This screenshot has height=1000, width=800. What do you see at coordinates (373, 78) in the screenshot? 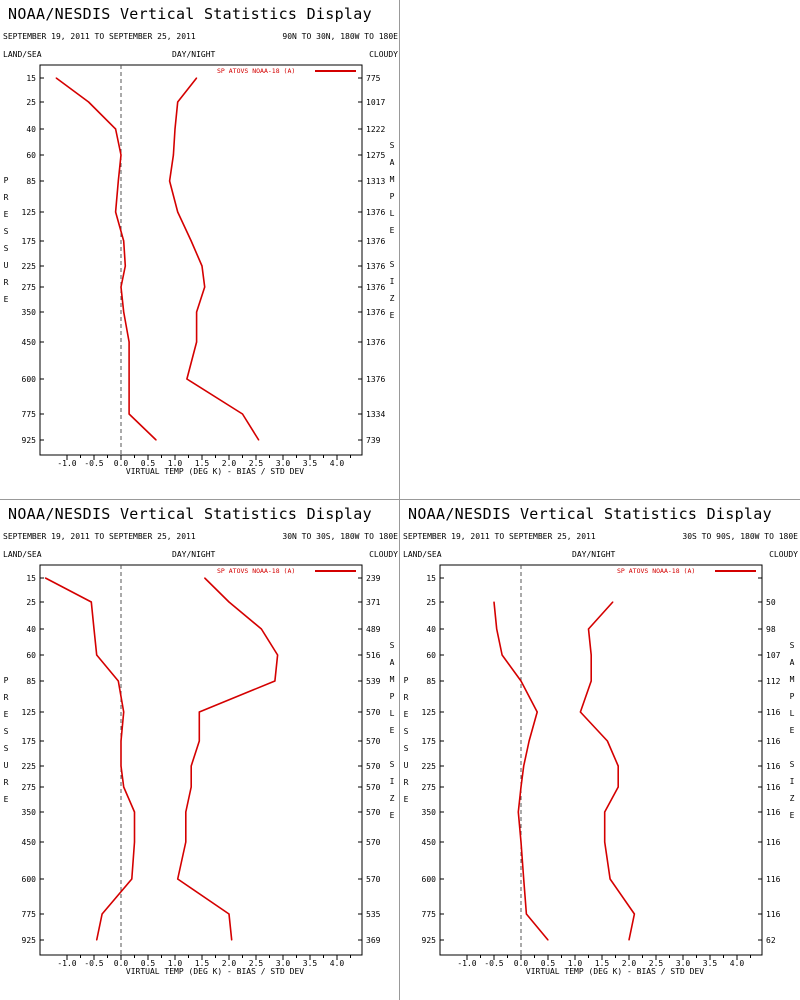
I see `sample-size-label: 775` at bounding box center [373, 78].